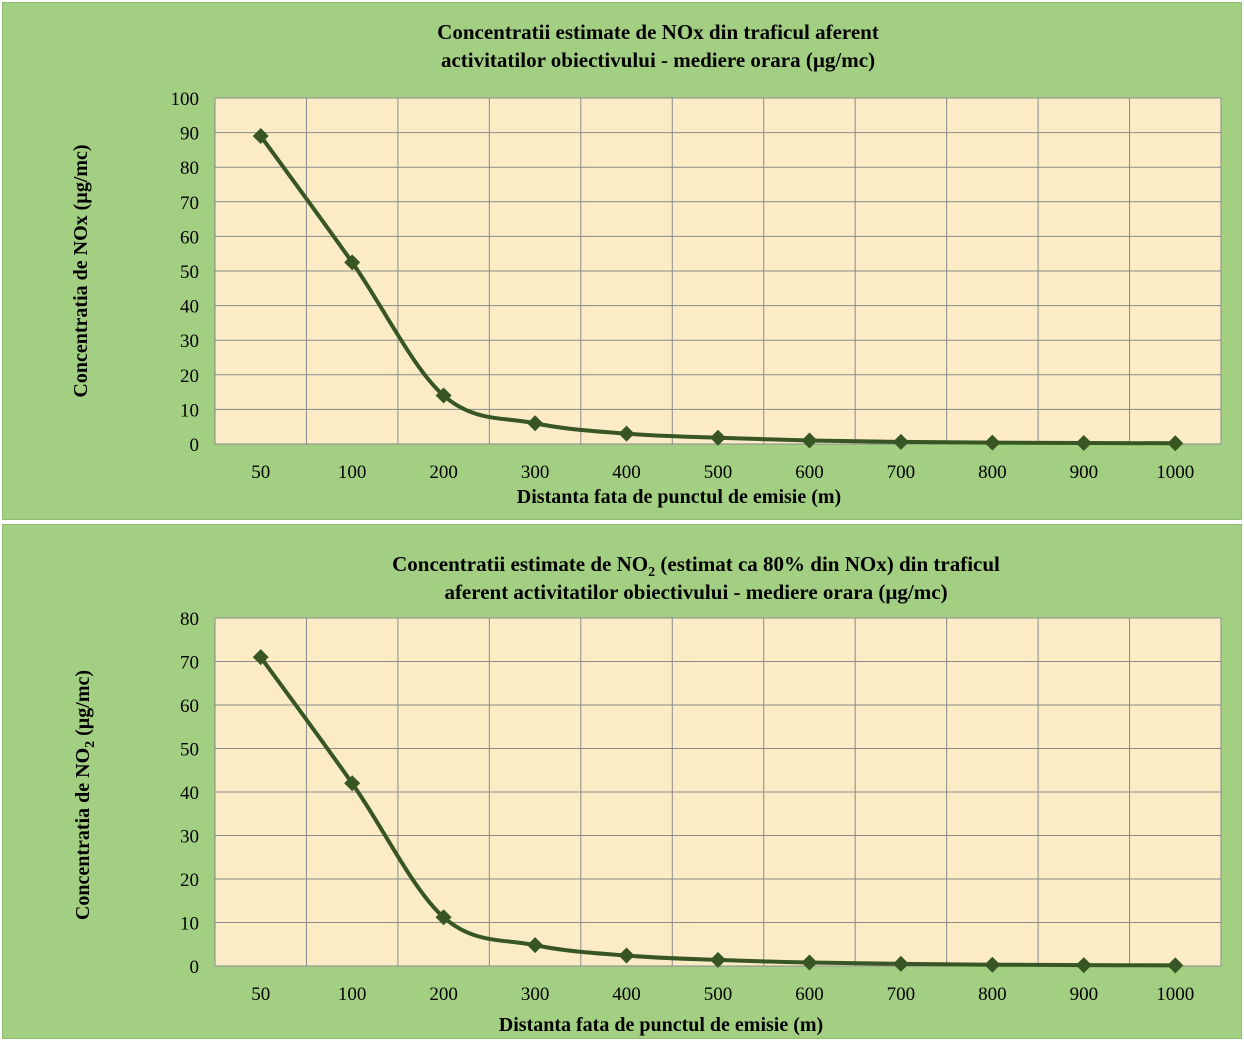  Describe the element at coordinates (81, 270) in the screenshot. I see `y-axis-title: Concentratia de NOx (µg/mc)` at that location.